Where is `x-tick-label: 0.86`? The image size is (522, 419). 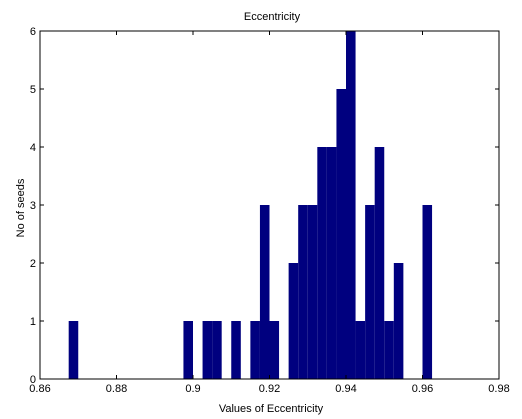 x-tick-label: 0.86 is located at coordinates (39, 389).